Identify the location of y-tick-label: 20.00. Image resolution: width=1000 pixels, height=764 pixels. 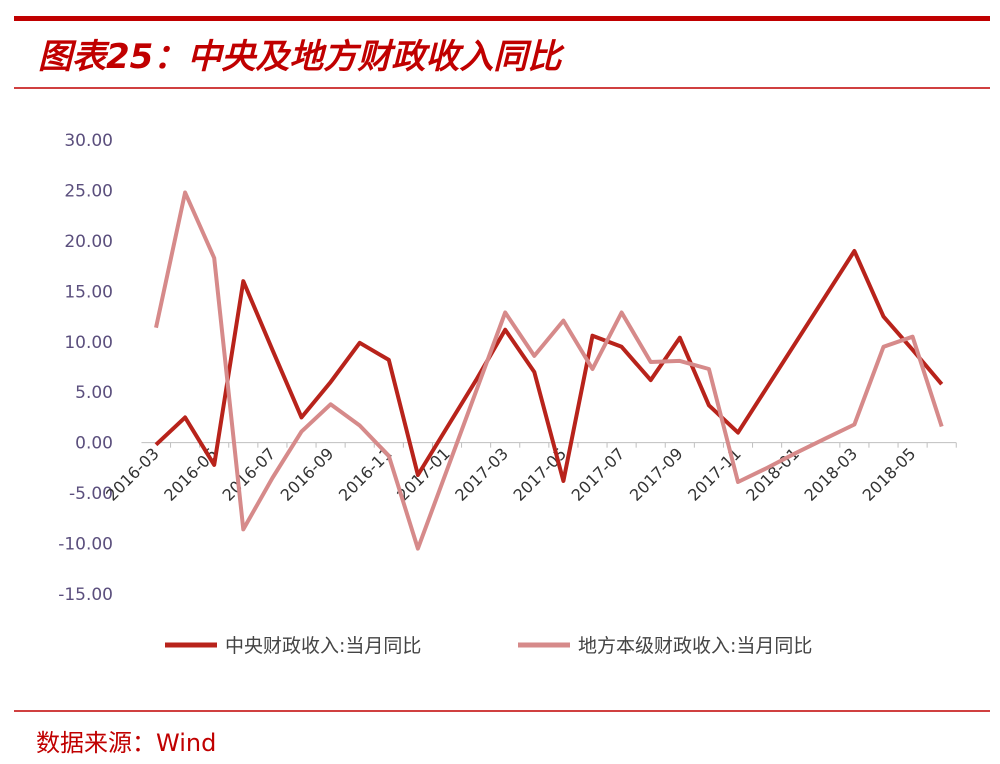
(88, 242).